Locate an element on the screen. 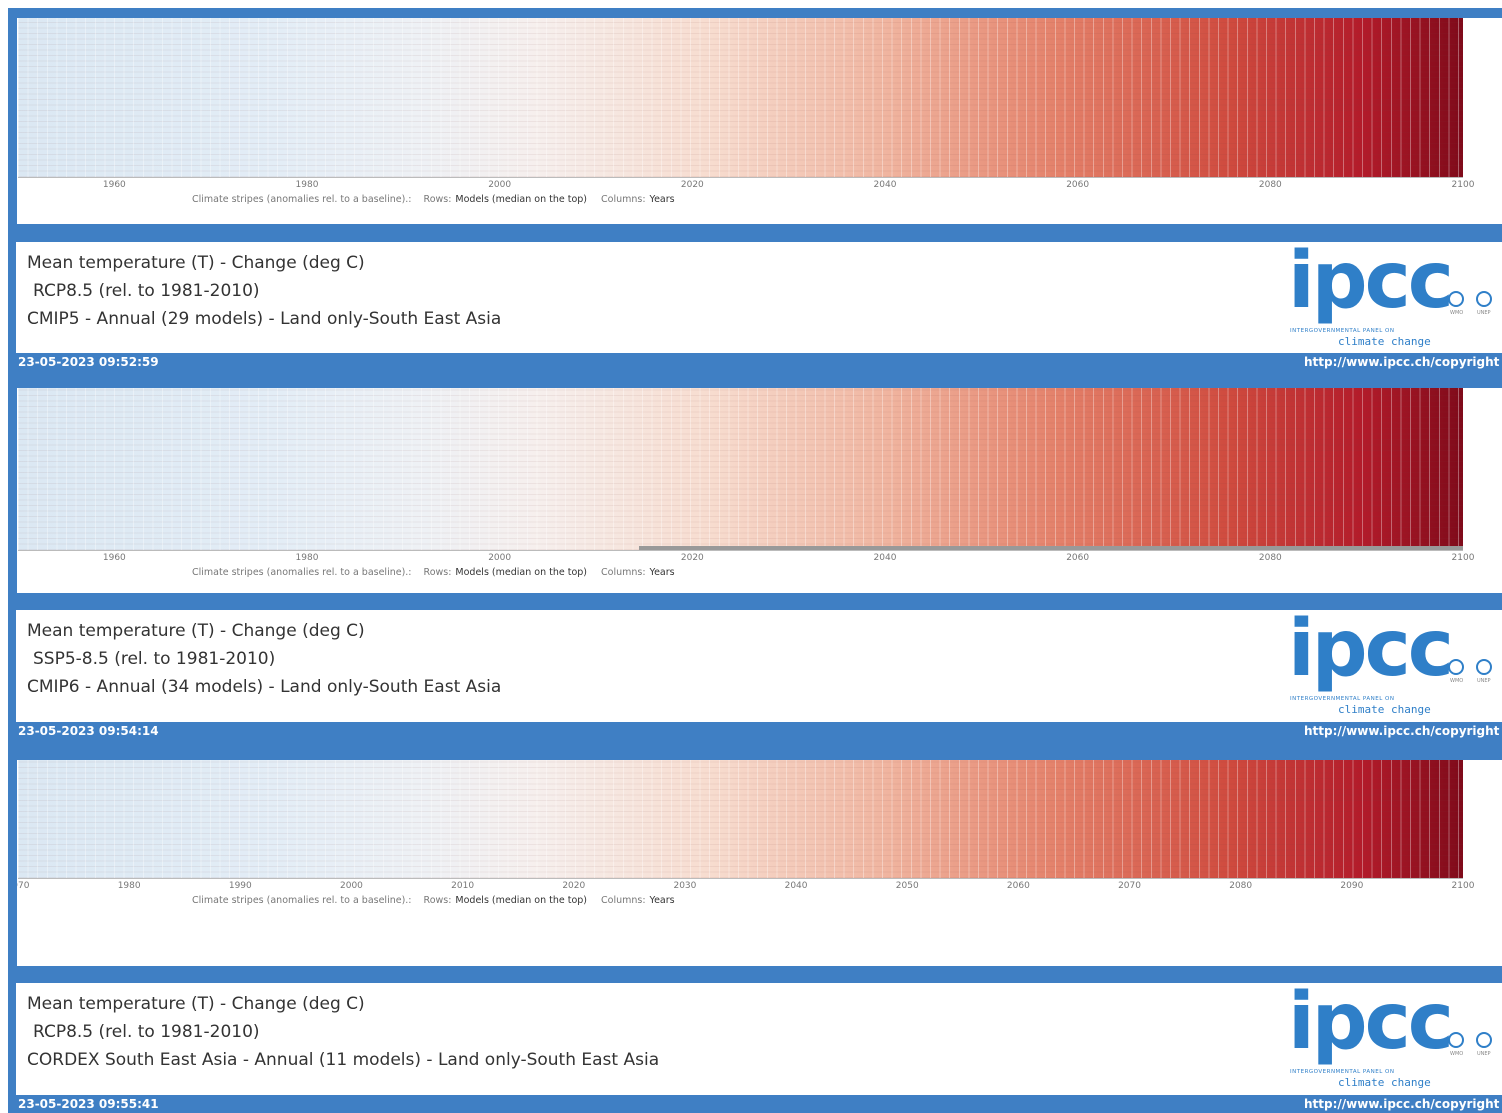  x-tick-label: 1990 is located at coordinates (240, 886).